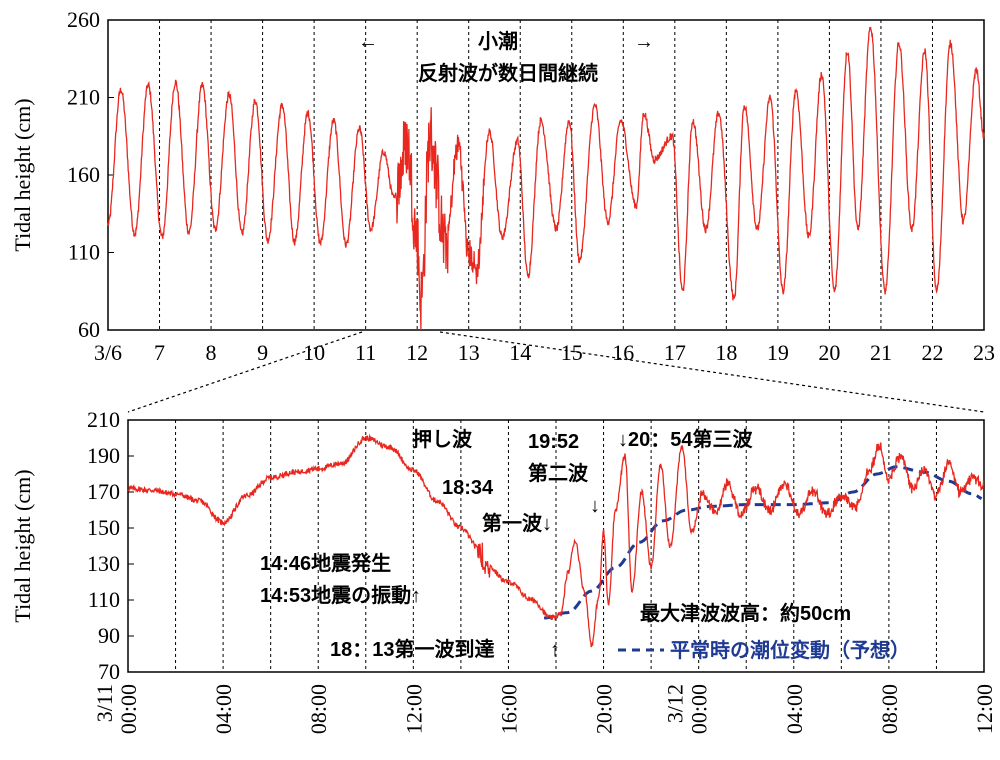 This screenshot has width=1000, height=760. Describe the element at coordinates (745, 613) in the screenshot. I see `annotation-max-tsunami-height: 最大津波波高：約50cm` at that location.